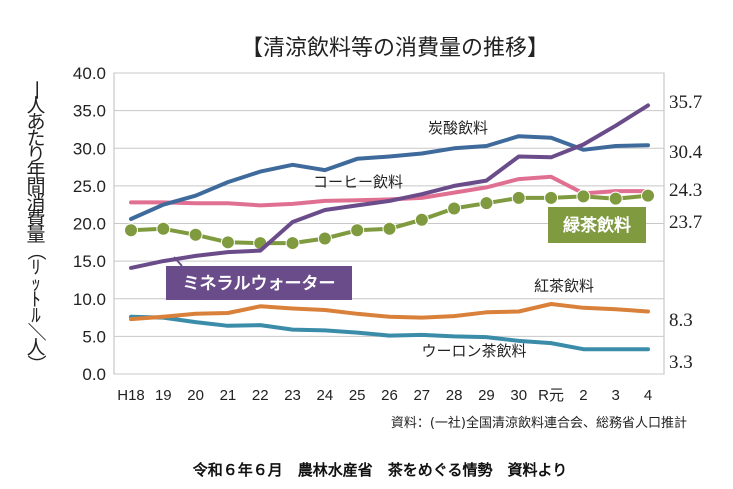 Image resolution: width=733 pixels, height=489 pixels. Describe the element at coordinates (380, 470) in the screenshot. I see `footer-note: 令和６年６月 農林水産省 茶をめぐる情勢 資料より` at that location.